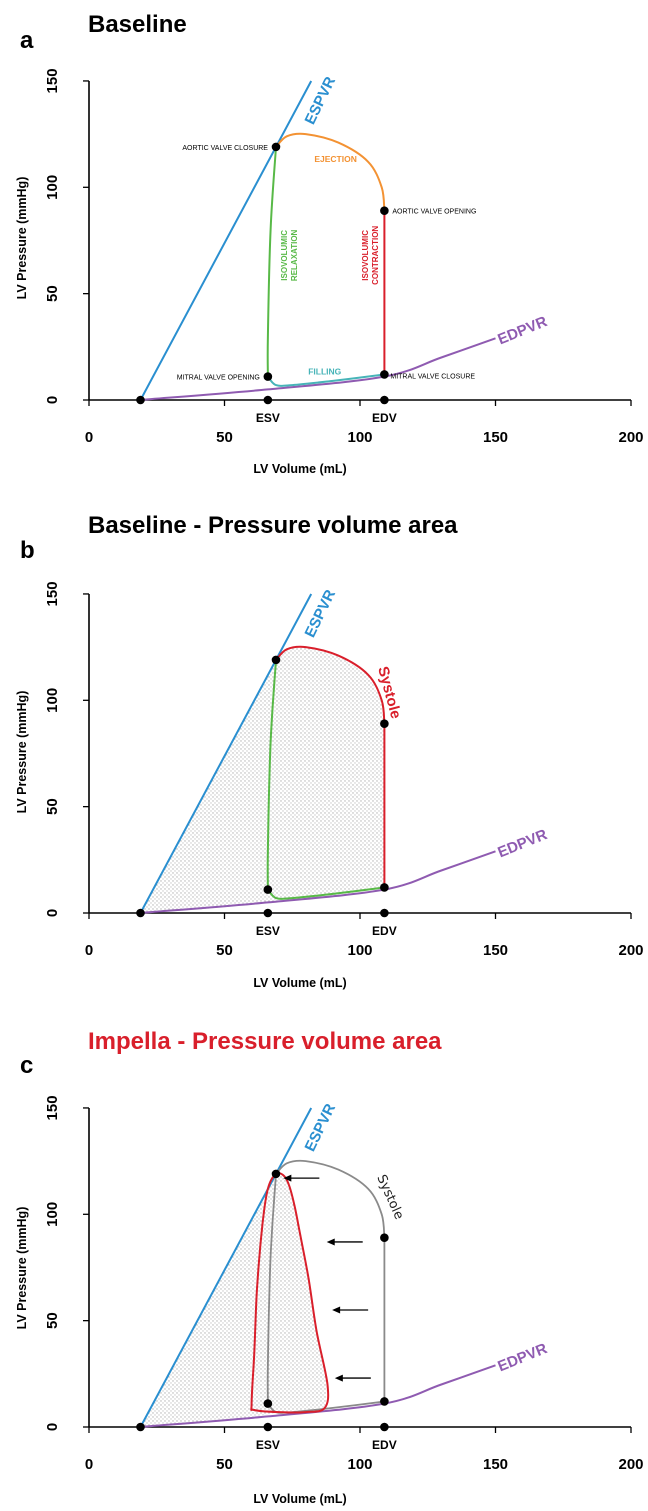 This screenshot has height=1511, width=648. What do you see at coordinates (299, 983) in the screenshot?
I see `panel-b-xlabel: LV Volume (mL)` at bounding box center [299, 983].